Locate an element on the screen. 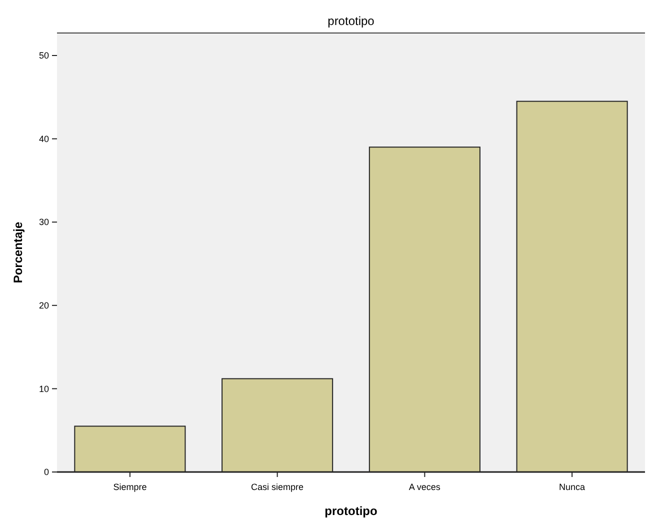 The image size is (656, 523). y-tick-label: 50 is located at coordinates (43, 55).